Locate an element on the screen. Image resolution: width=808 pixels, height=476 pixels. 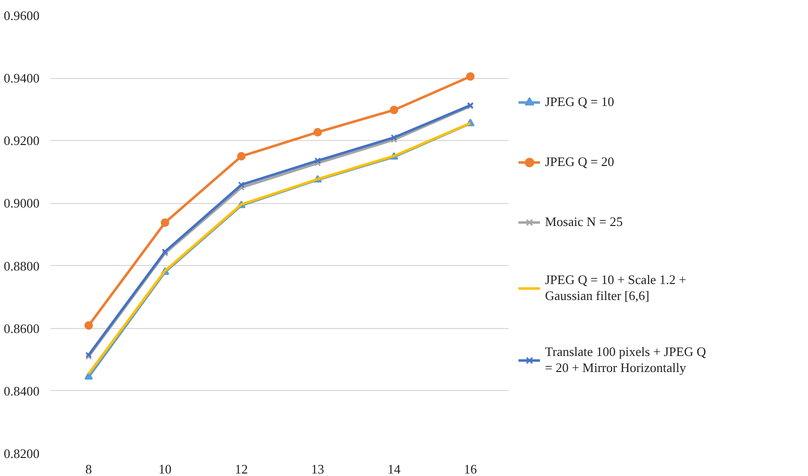
y-tick-label: 0.8200 is located at coordinates (22, 453).